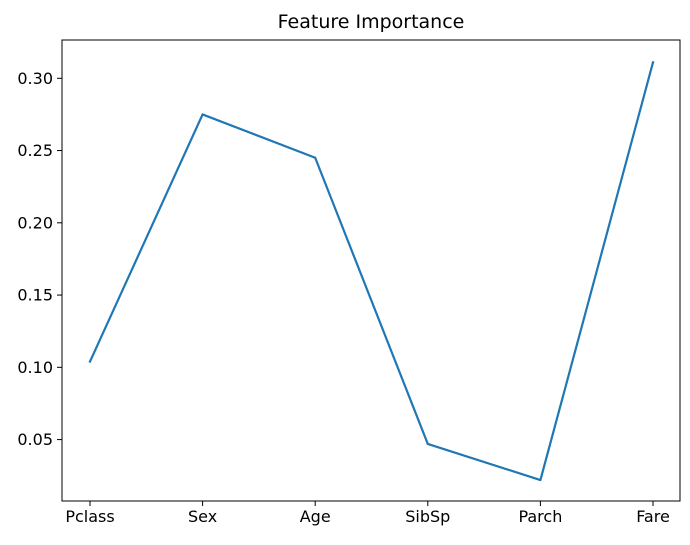  I want to click on y-axis-ticks: 0.05 0.10 0.15 0.20 0.25 0.30, so click(39, 259).